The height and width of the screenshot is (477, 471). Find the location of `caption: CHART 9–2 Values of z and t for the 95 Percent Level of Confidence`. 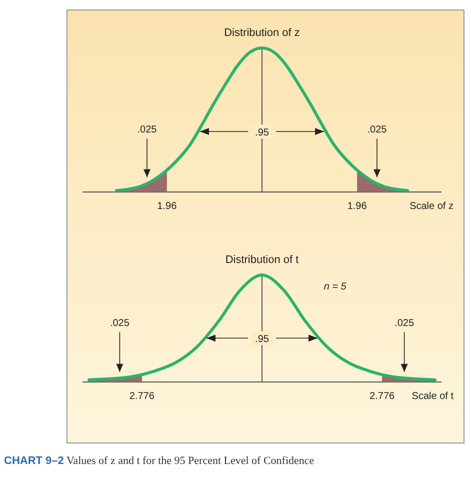

caption: CHART 9–2 Values of z and t for the 95 Percent Level of Confidence is located at coordinates (159, 461).